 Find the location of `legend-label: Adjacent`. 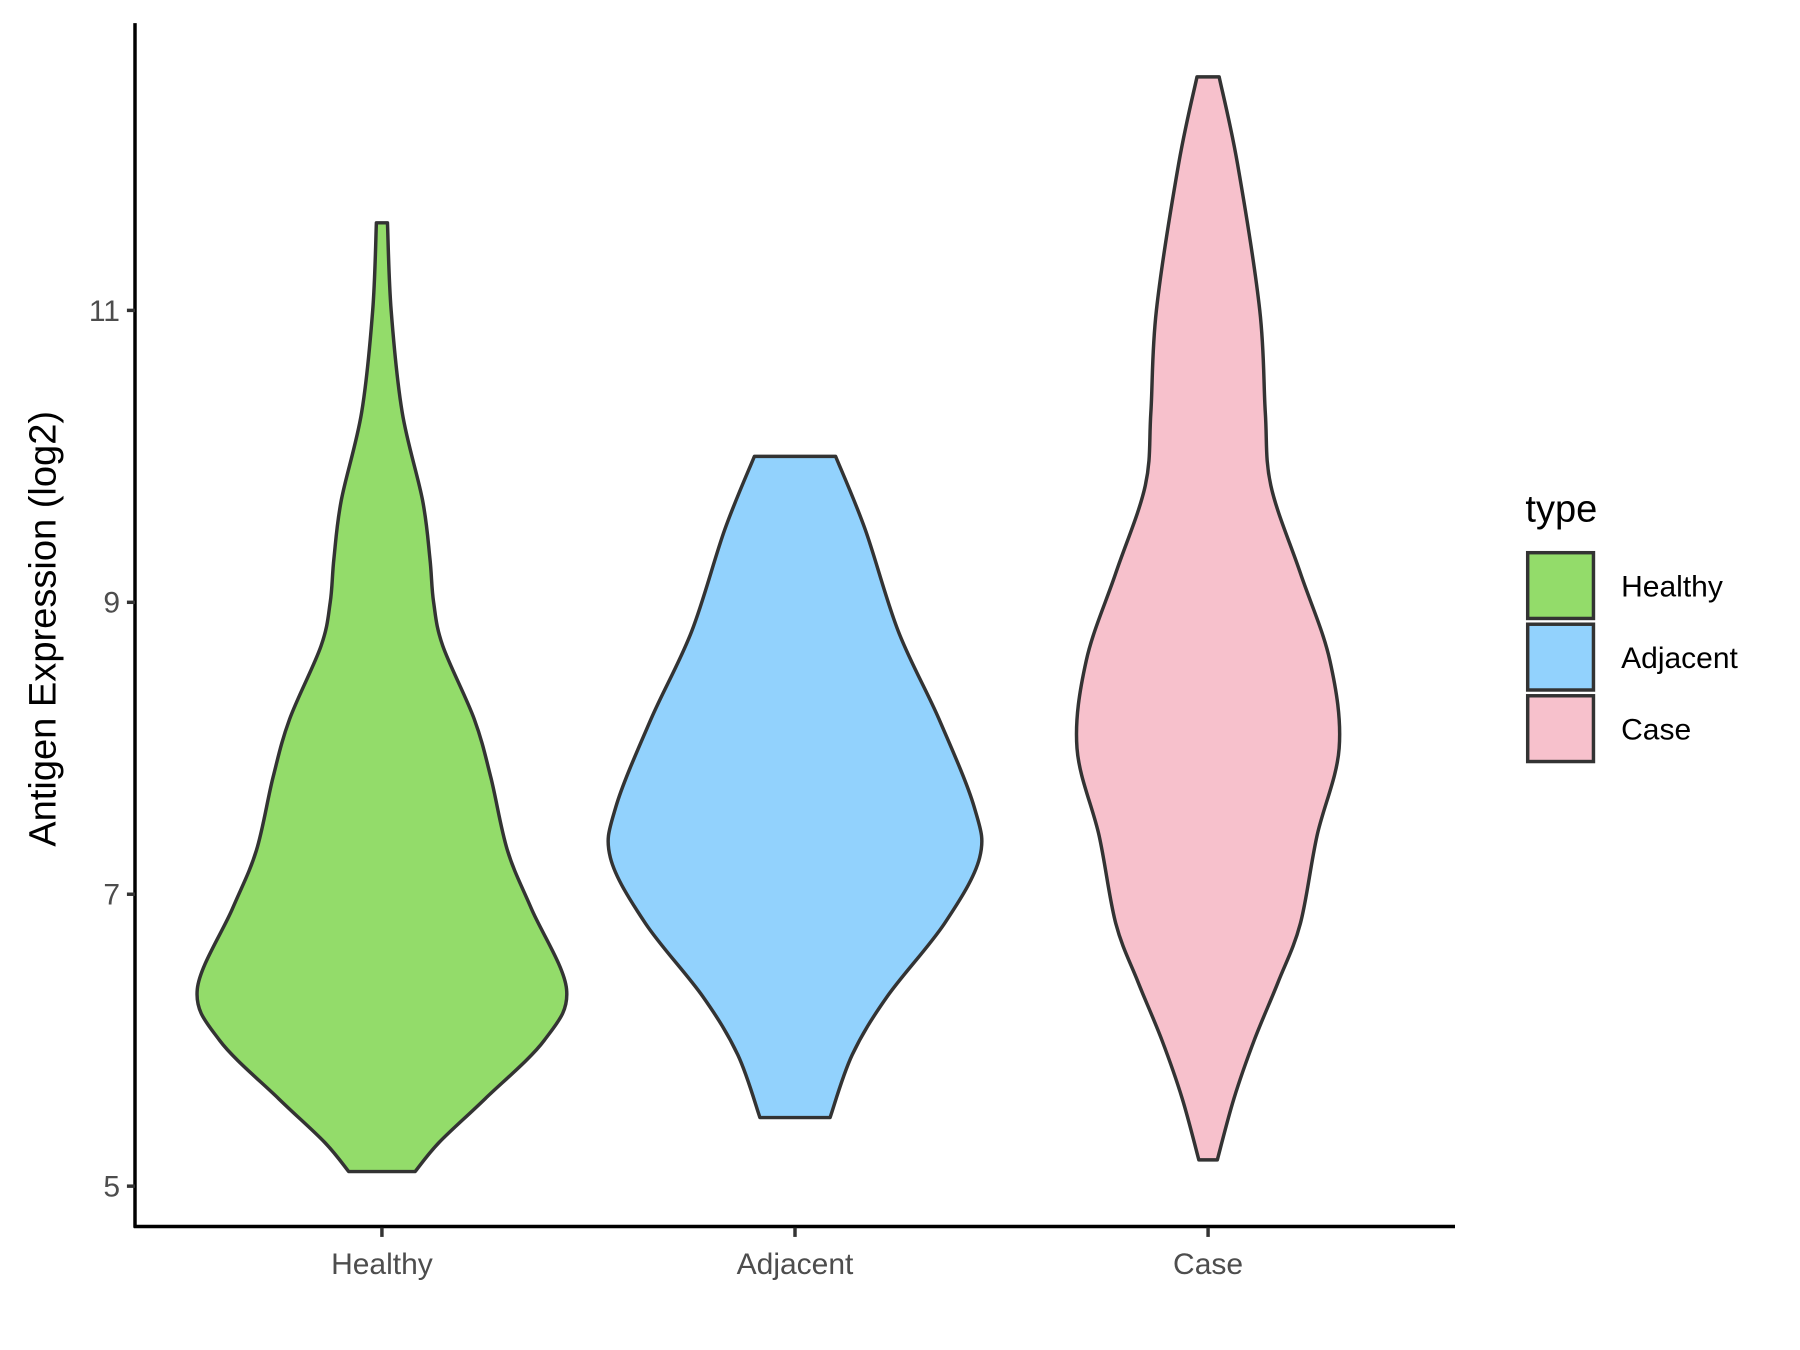

legend-label: Adjacent is located at coordinates (1679, 658).